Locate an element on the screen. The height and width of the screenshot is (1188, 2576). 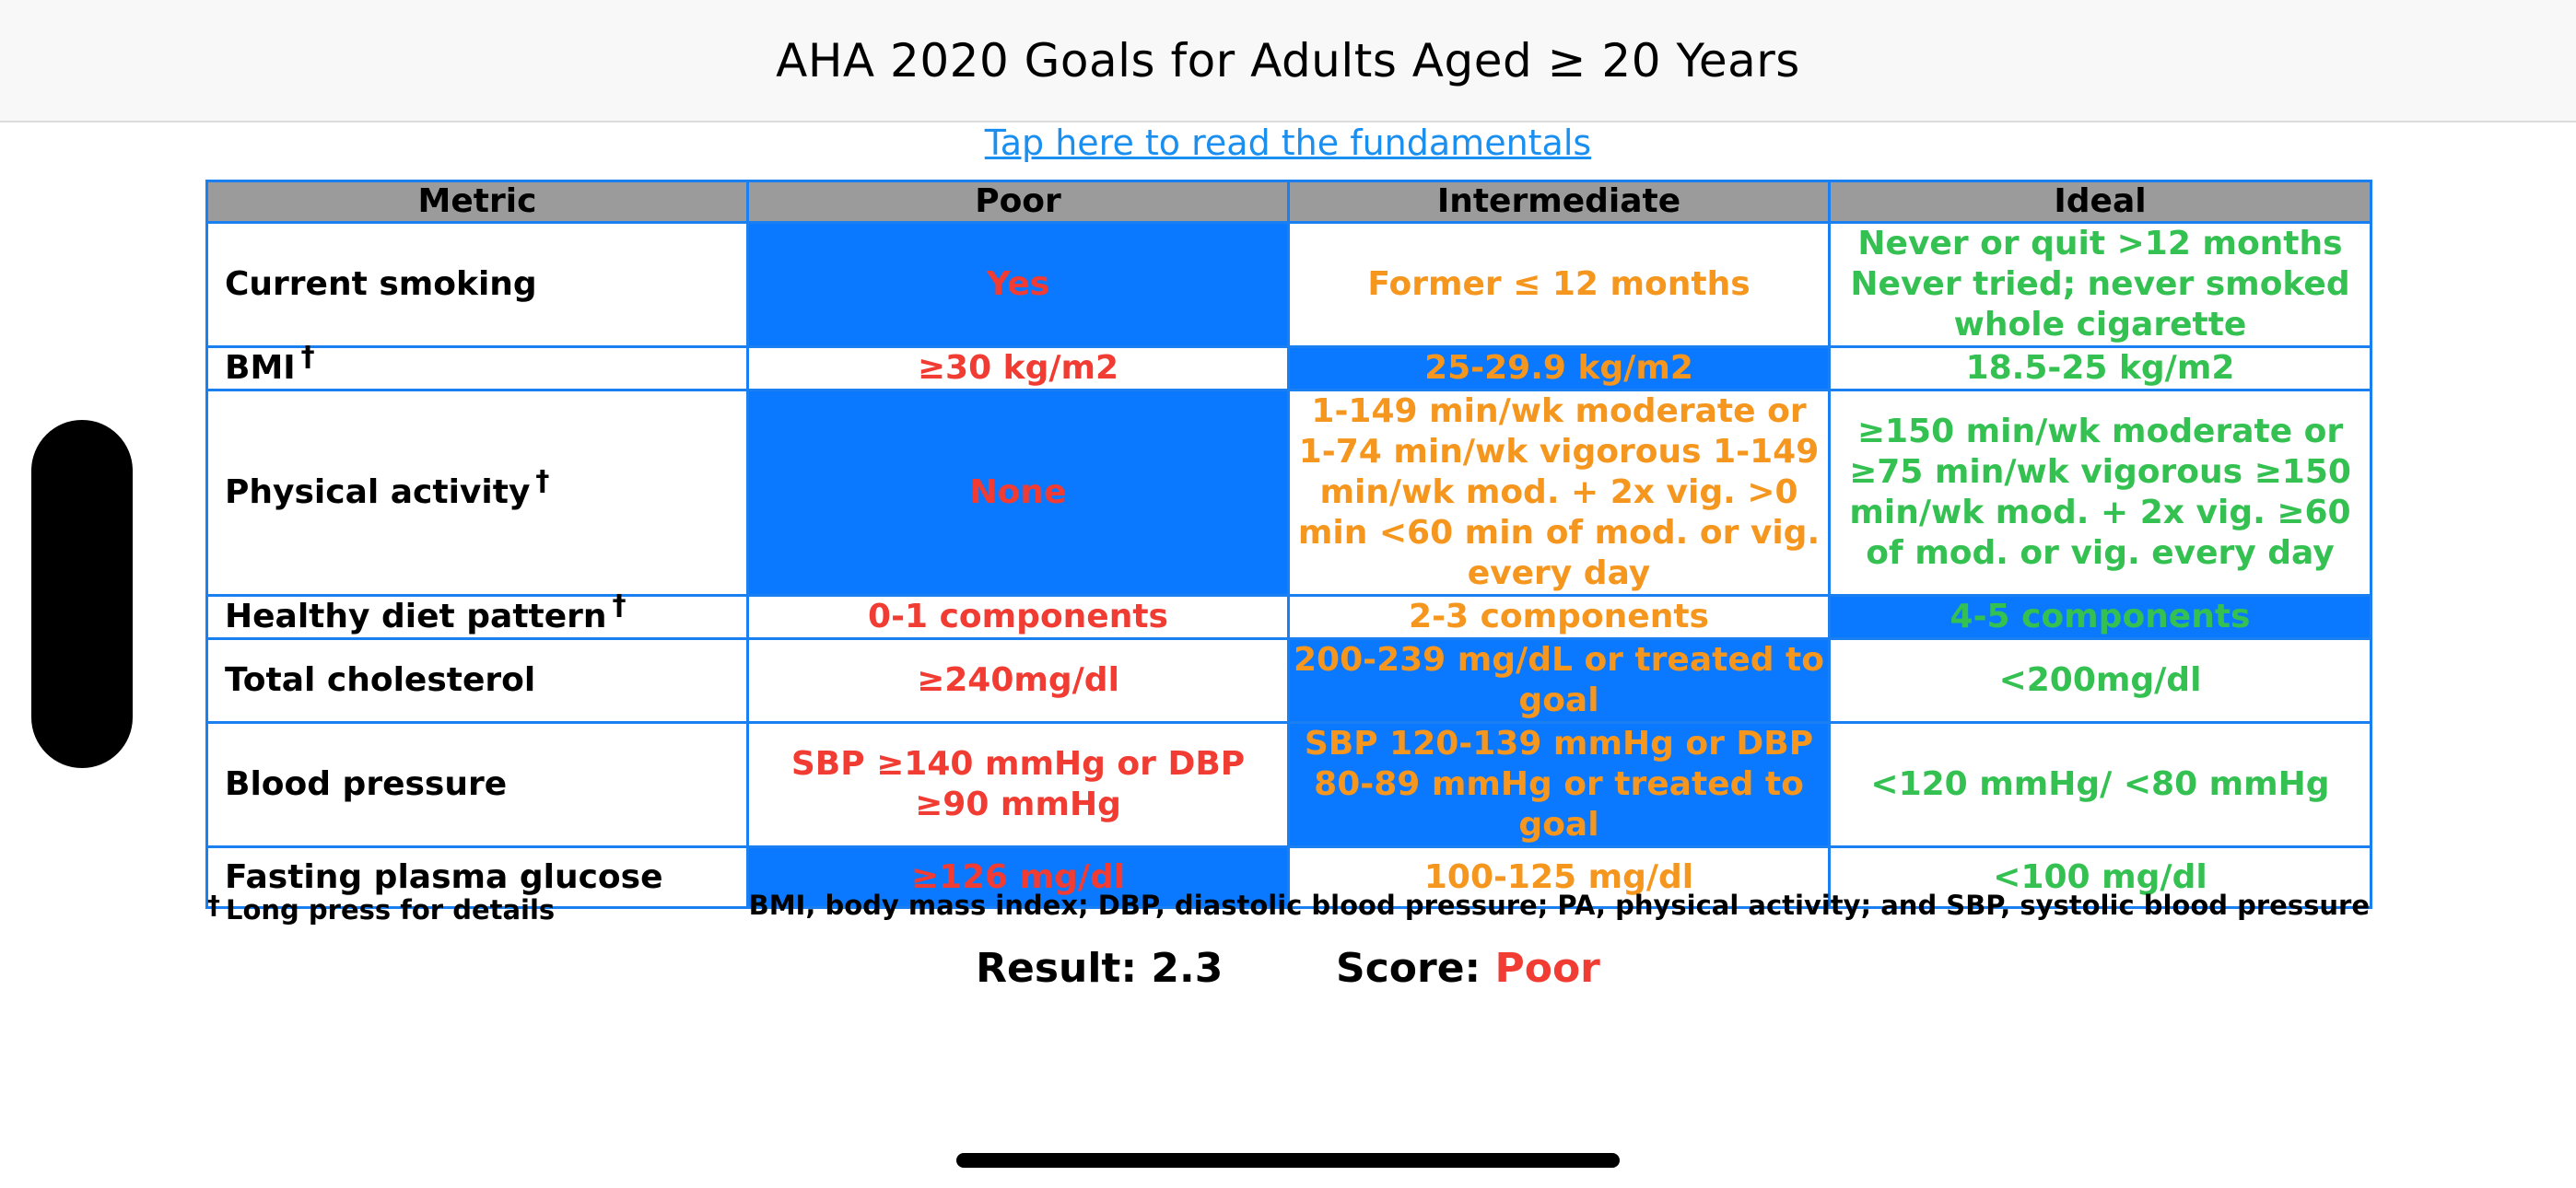
metric-label: BMI is located at coordinates (260, 368).